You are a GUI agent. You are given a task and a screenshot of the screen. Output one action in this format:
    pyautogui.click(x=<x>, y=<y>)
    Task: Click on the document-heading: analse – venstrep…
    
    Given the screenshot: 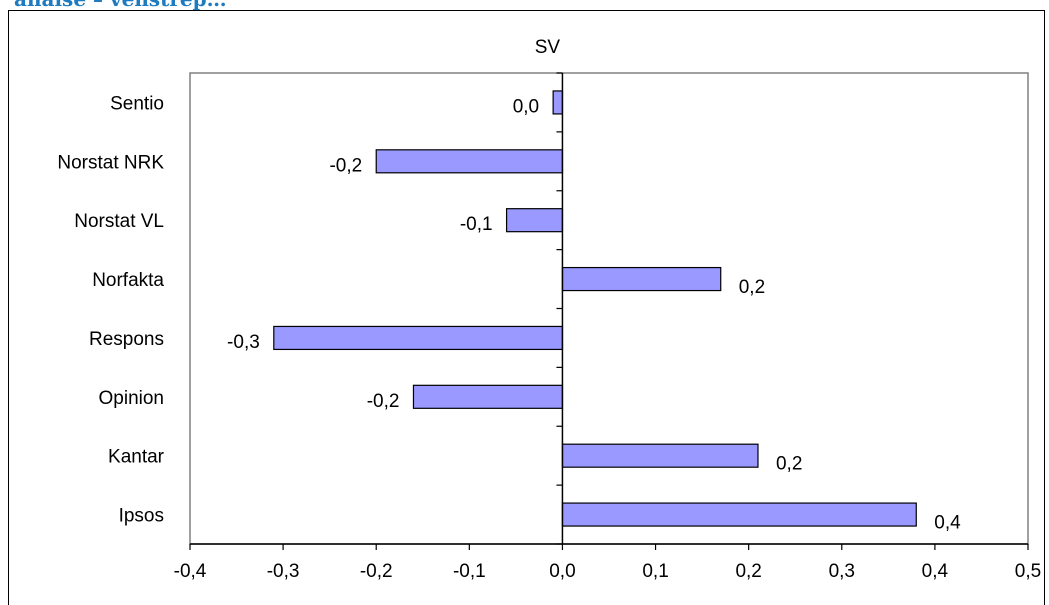 What is the action you would take?
    pyautogui.click(x=120, y=5)
    